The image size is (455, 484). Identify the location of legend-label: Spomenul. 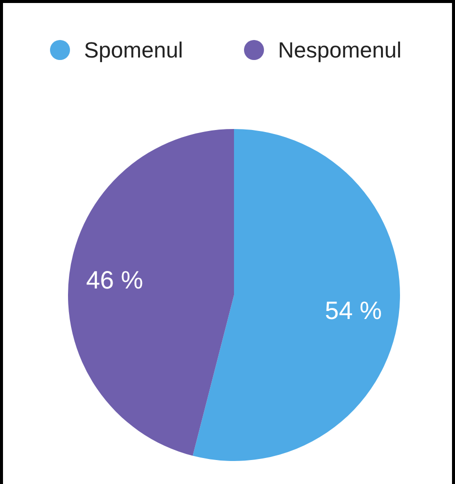
(134, 50).